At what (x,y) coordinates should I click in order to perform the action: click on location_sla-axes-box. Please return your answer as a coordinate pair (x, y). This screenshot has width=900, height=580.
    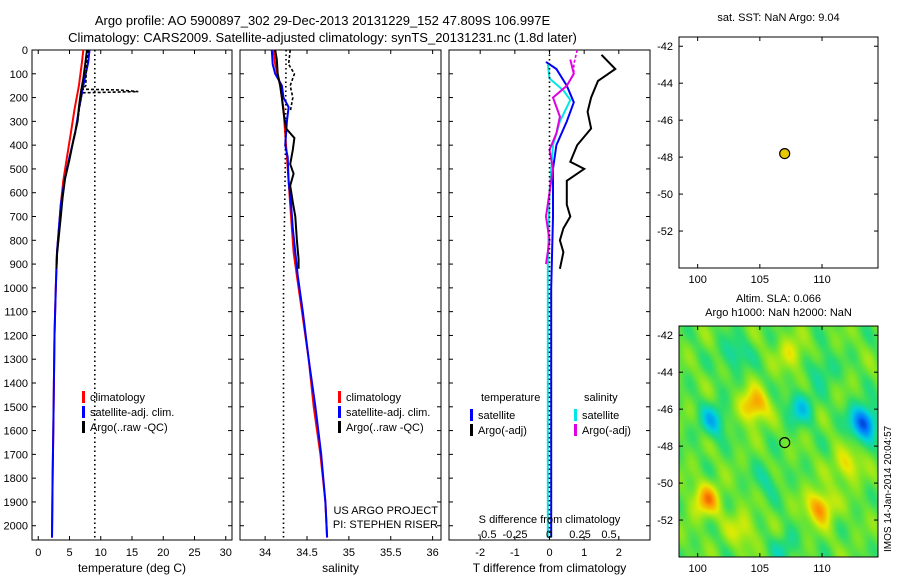
    Looking at the image, I should click on (778, 441).